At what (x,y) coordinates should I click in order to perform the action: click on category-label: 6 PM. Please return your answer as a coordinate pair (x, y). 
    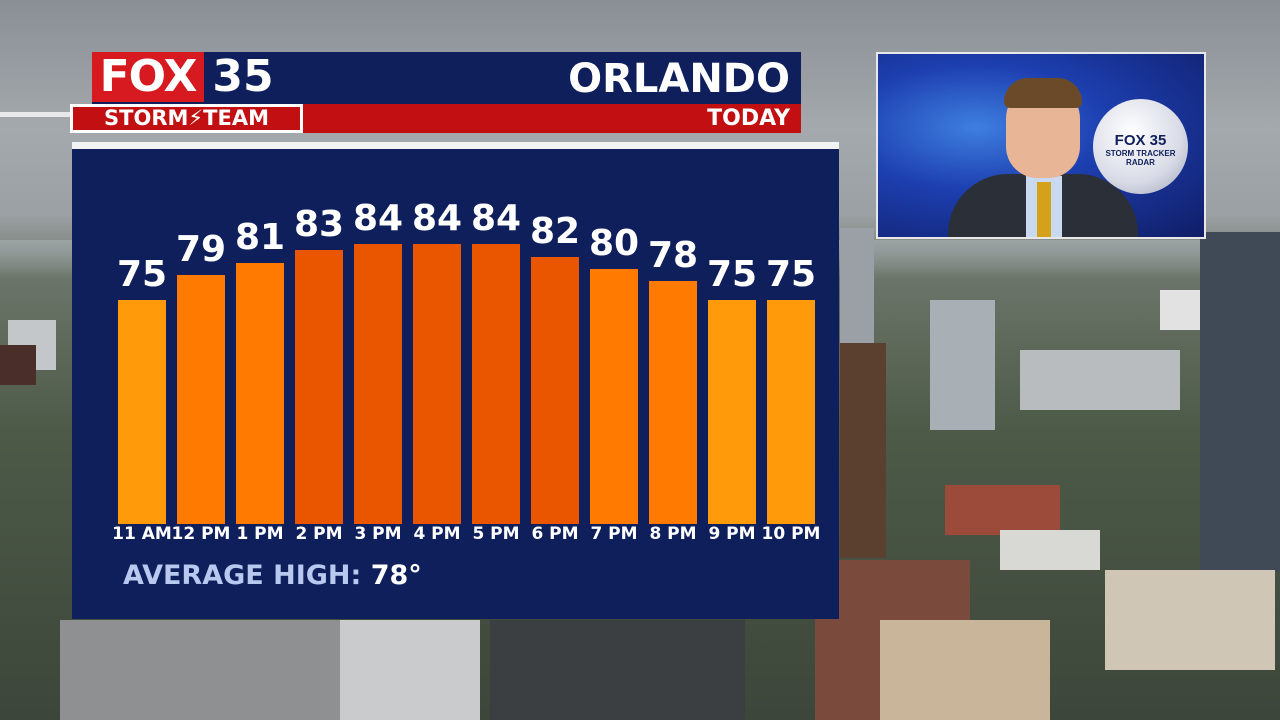
    Looking at the image, I should click on (555, 534).